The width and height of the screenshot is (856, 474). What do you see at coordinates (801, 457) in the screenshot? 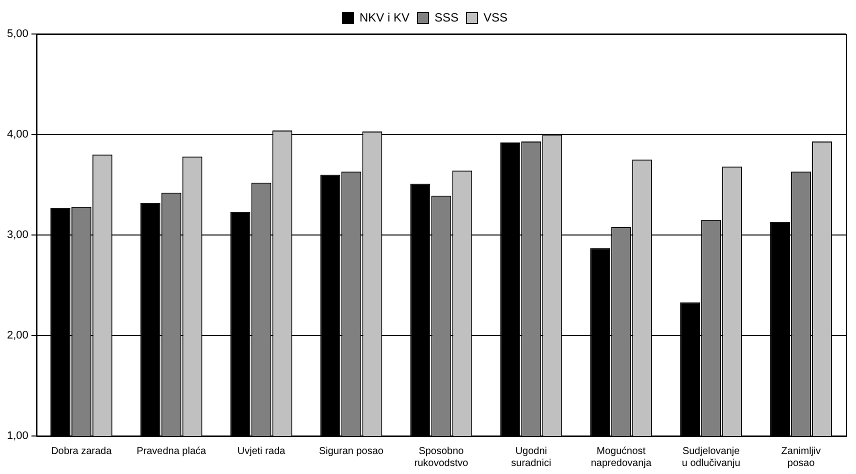
I see `x-tick-label: Zanimljiv posao` at bounding box center [801, 457].